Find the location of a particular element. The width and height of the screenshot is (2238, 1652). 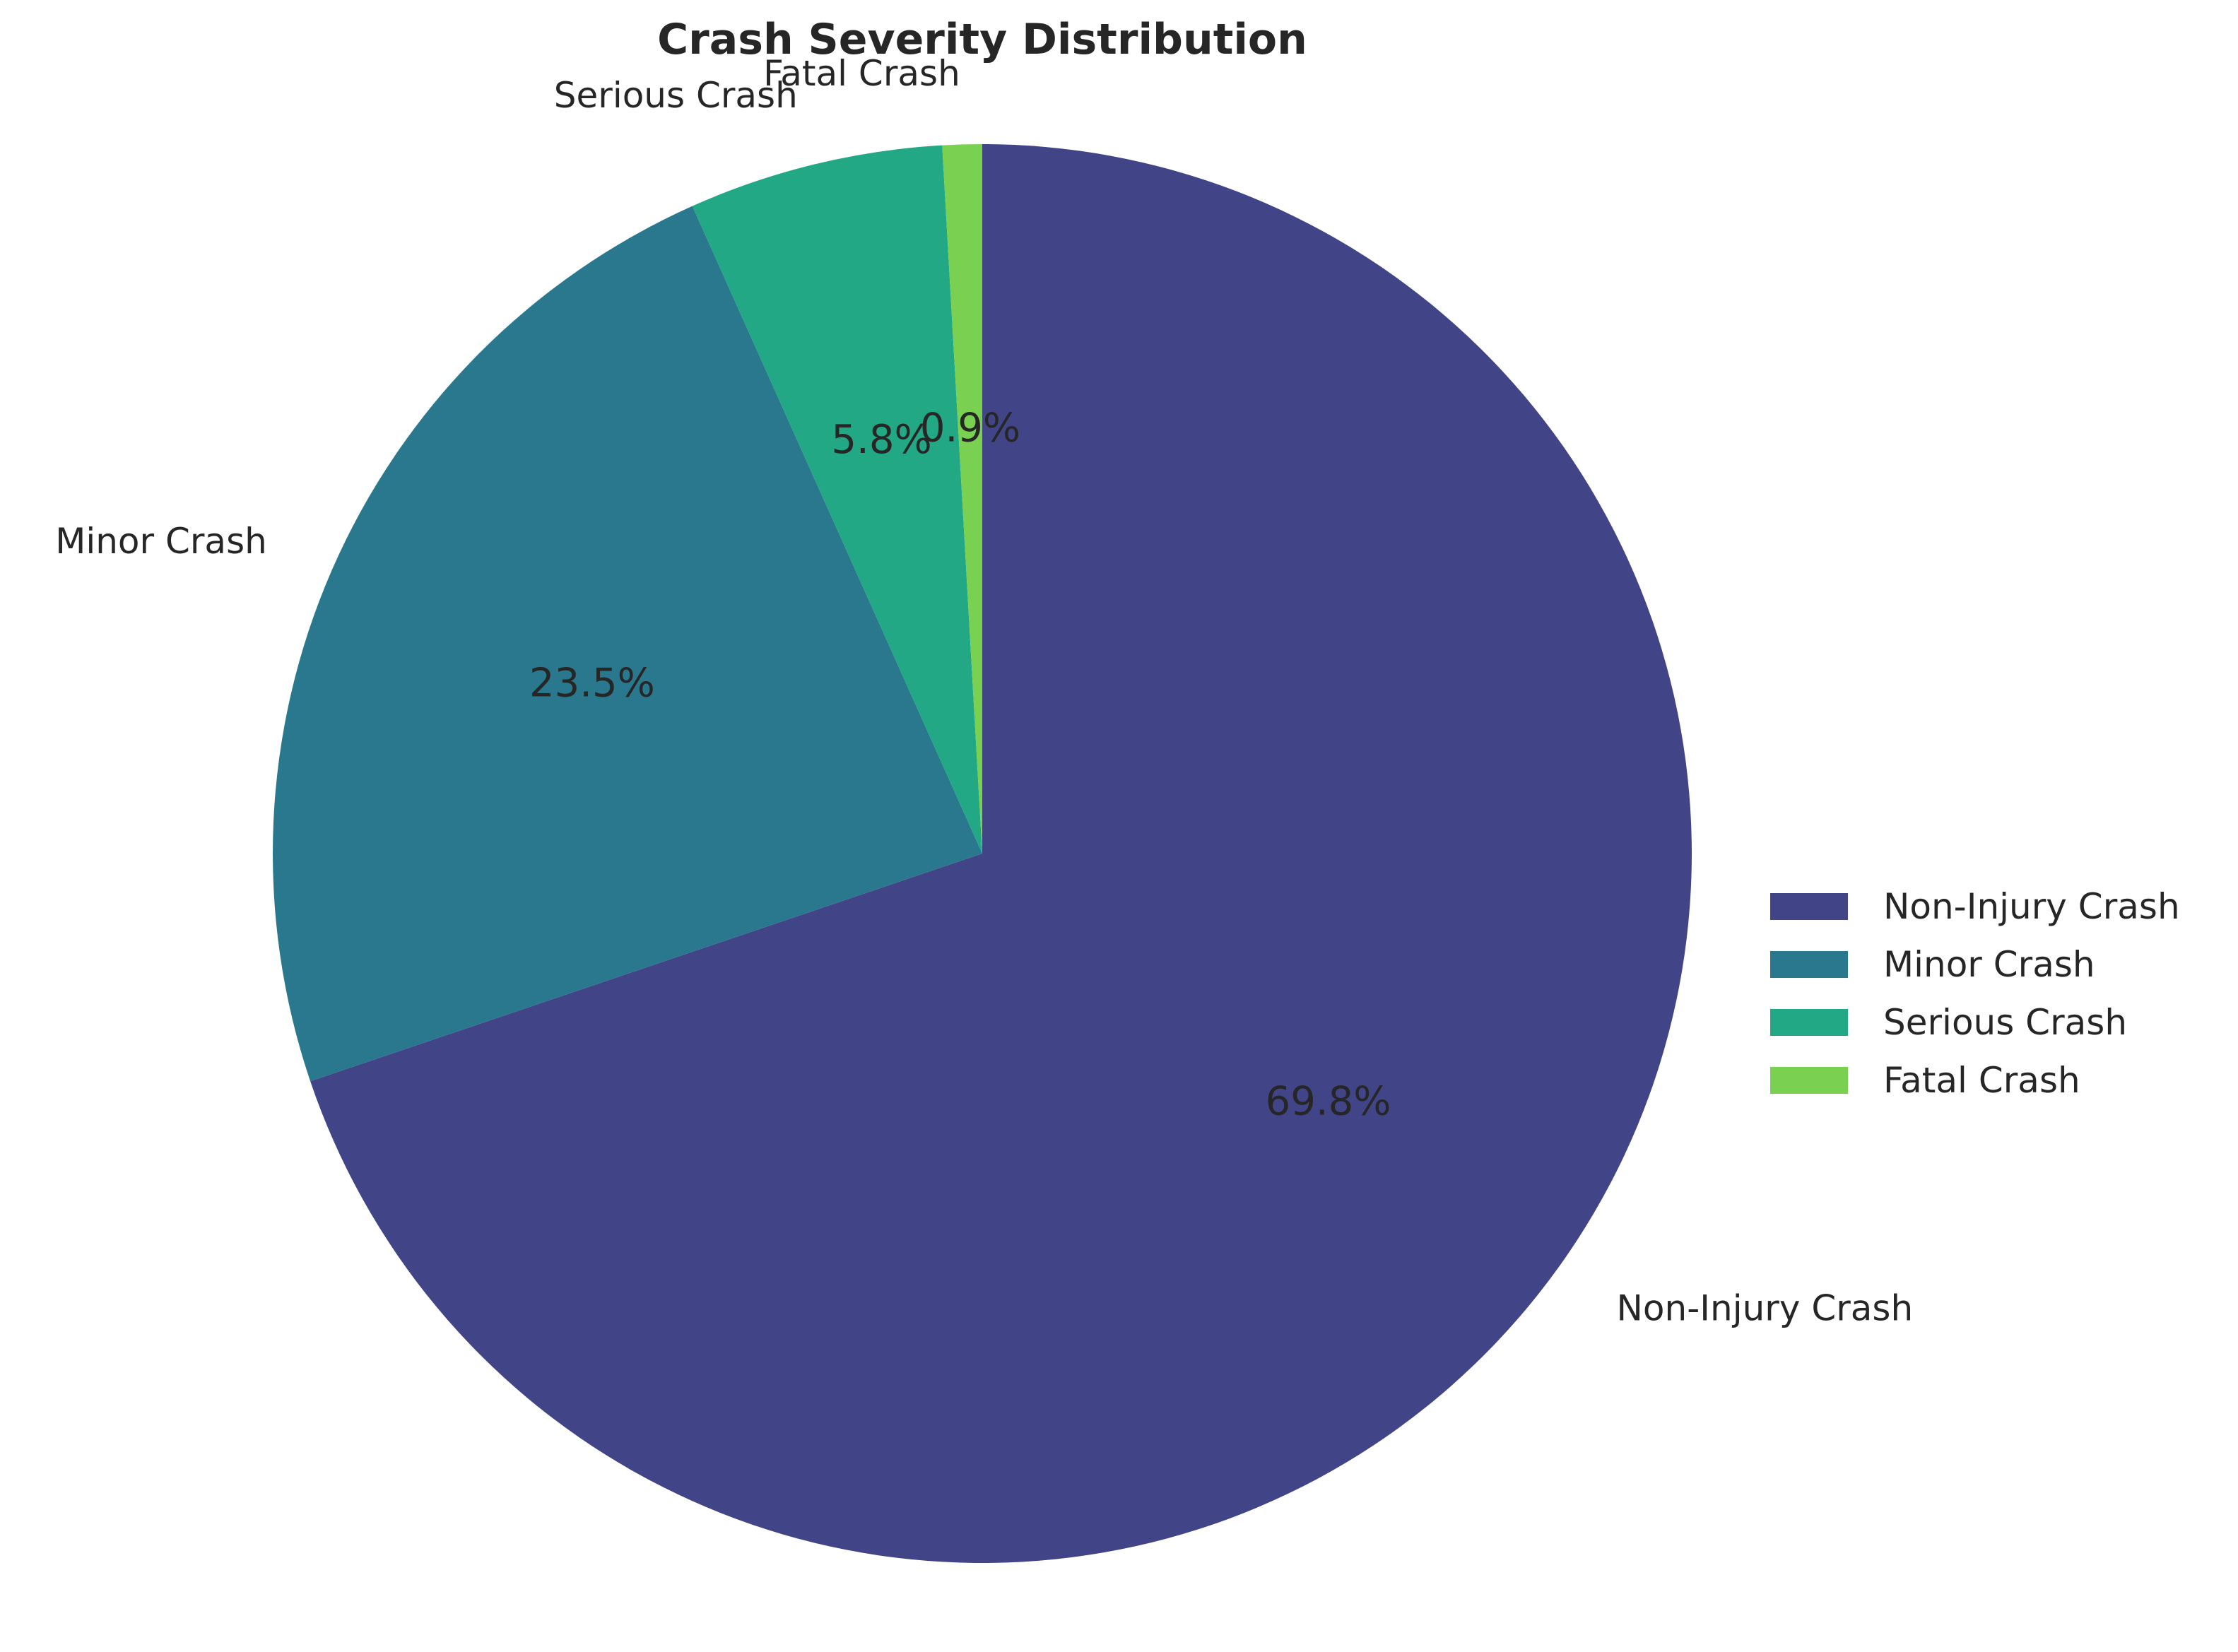

legend-item-non-injury-crash: Non-Injury Crash is located at coordinates (1975, 906).